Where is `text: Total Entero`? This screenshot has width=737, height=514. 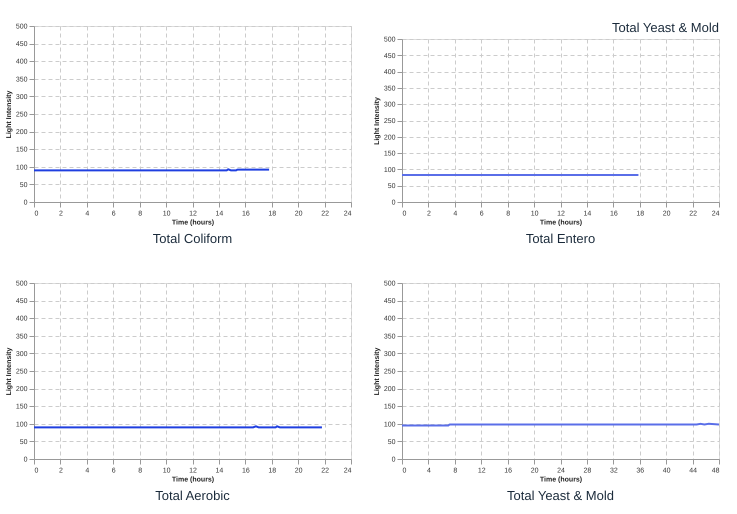
text: Total Entero is located at coordinates (561, 238).